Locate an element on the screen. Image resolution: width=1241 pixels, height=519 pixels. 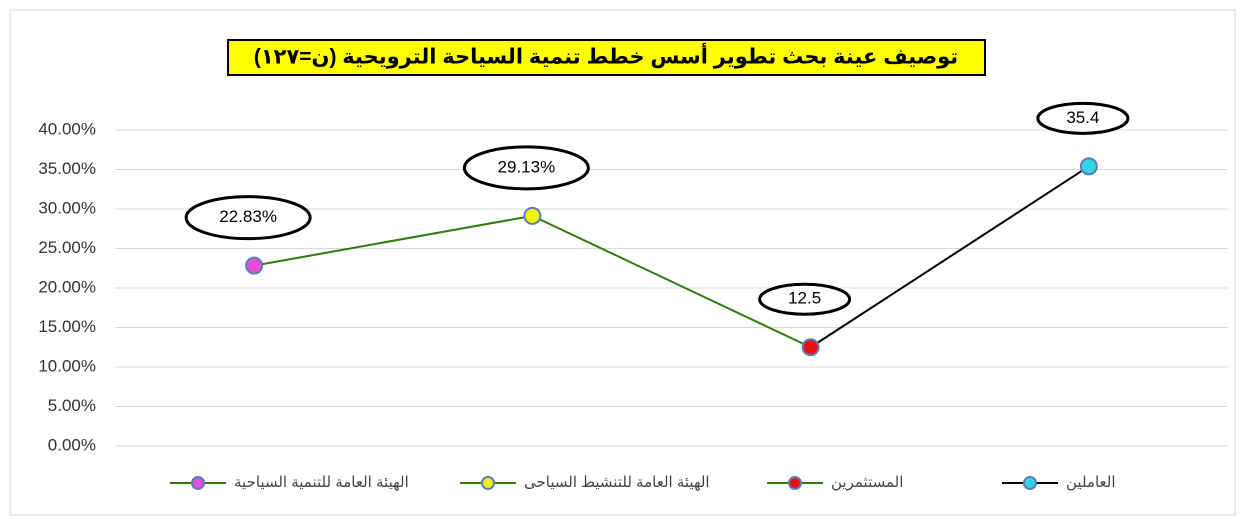
y-tick-label: 35.00% is located at coordinates (67, 168).